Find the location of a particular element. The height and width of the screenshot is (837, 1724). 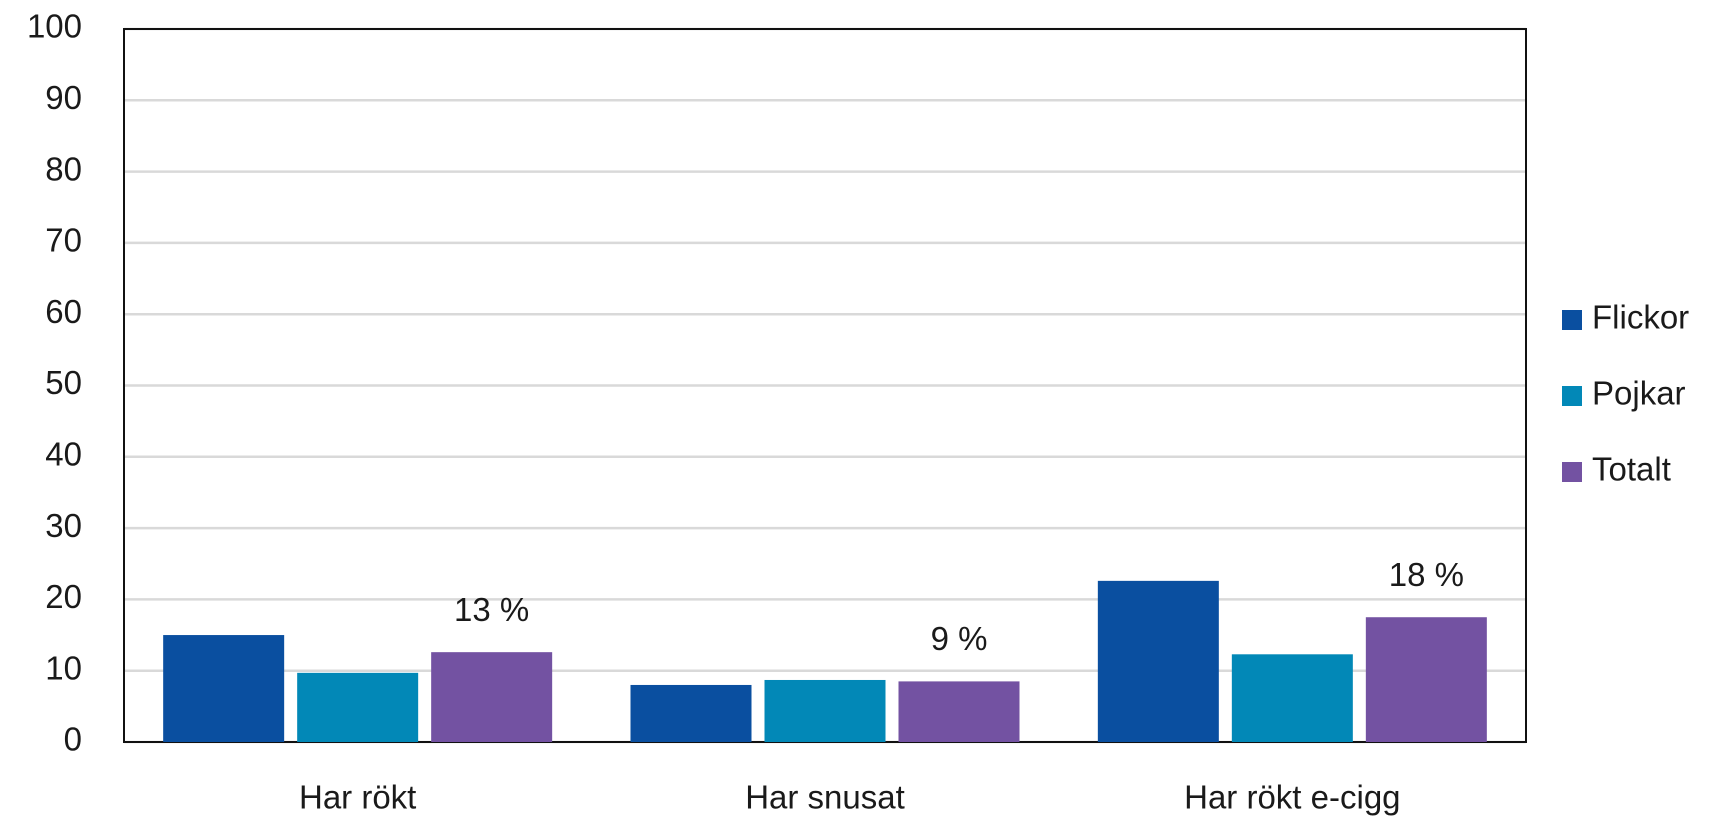

x-tick-label: Har rökt e-cigg is located at coordinates (1292, 797).